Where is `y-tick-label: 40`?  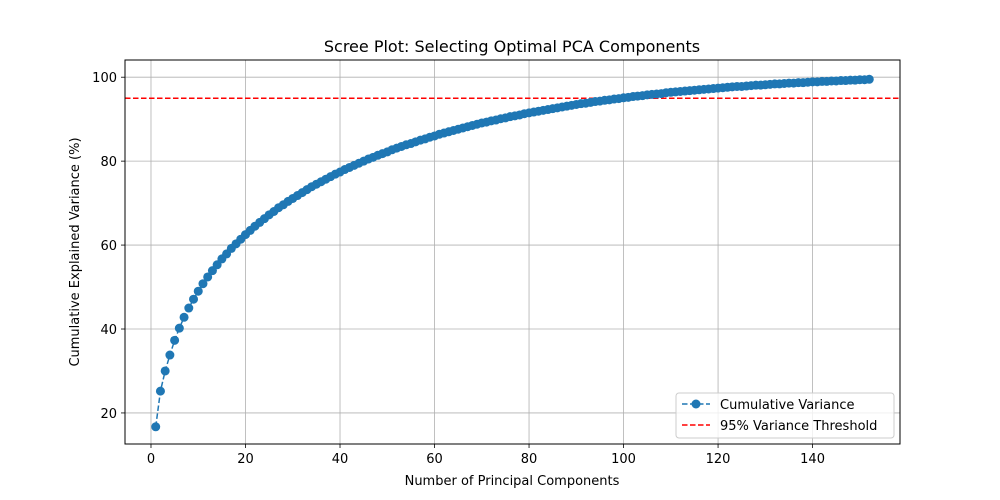 y-tick-label: 40 is located at coordinates (108, 330).